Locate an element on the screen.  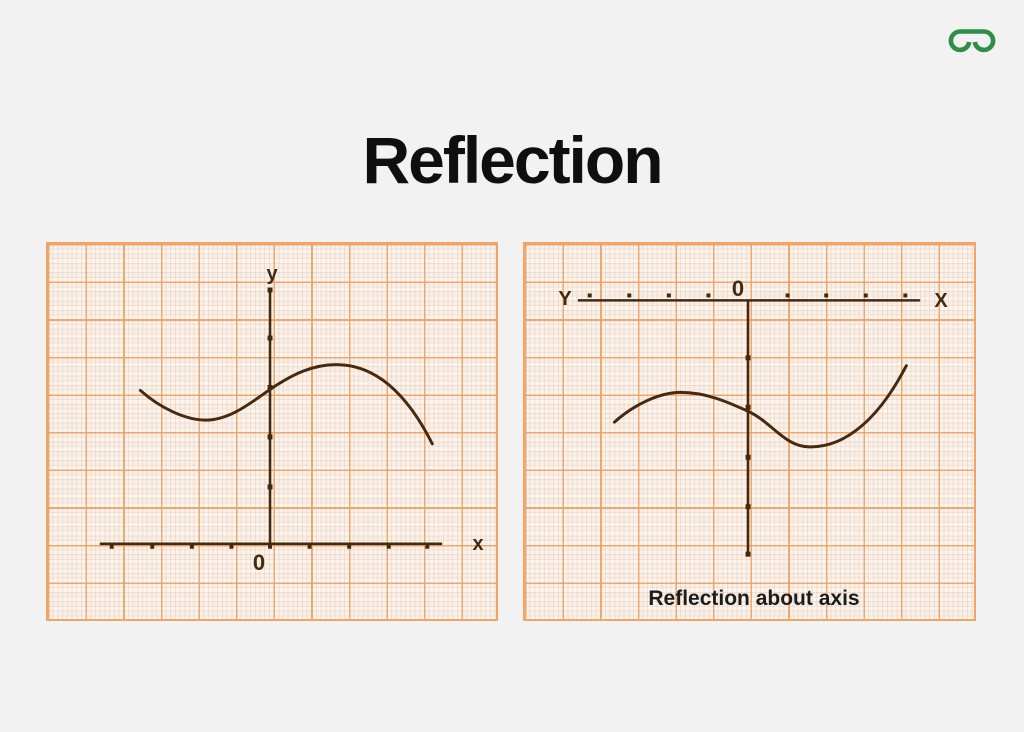
panel-caption: Reflection about axis is located at coordinates (754, 598).